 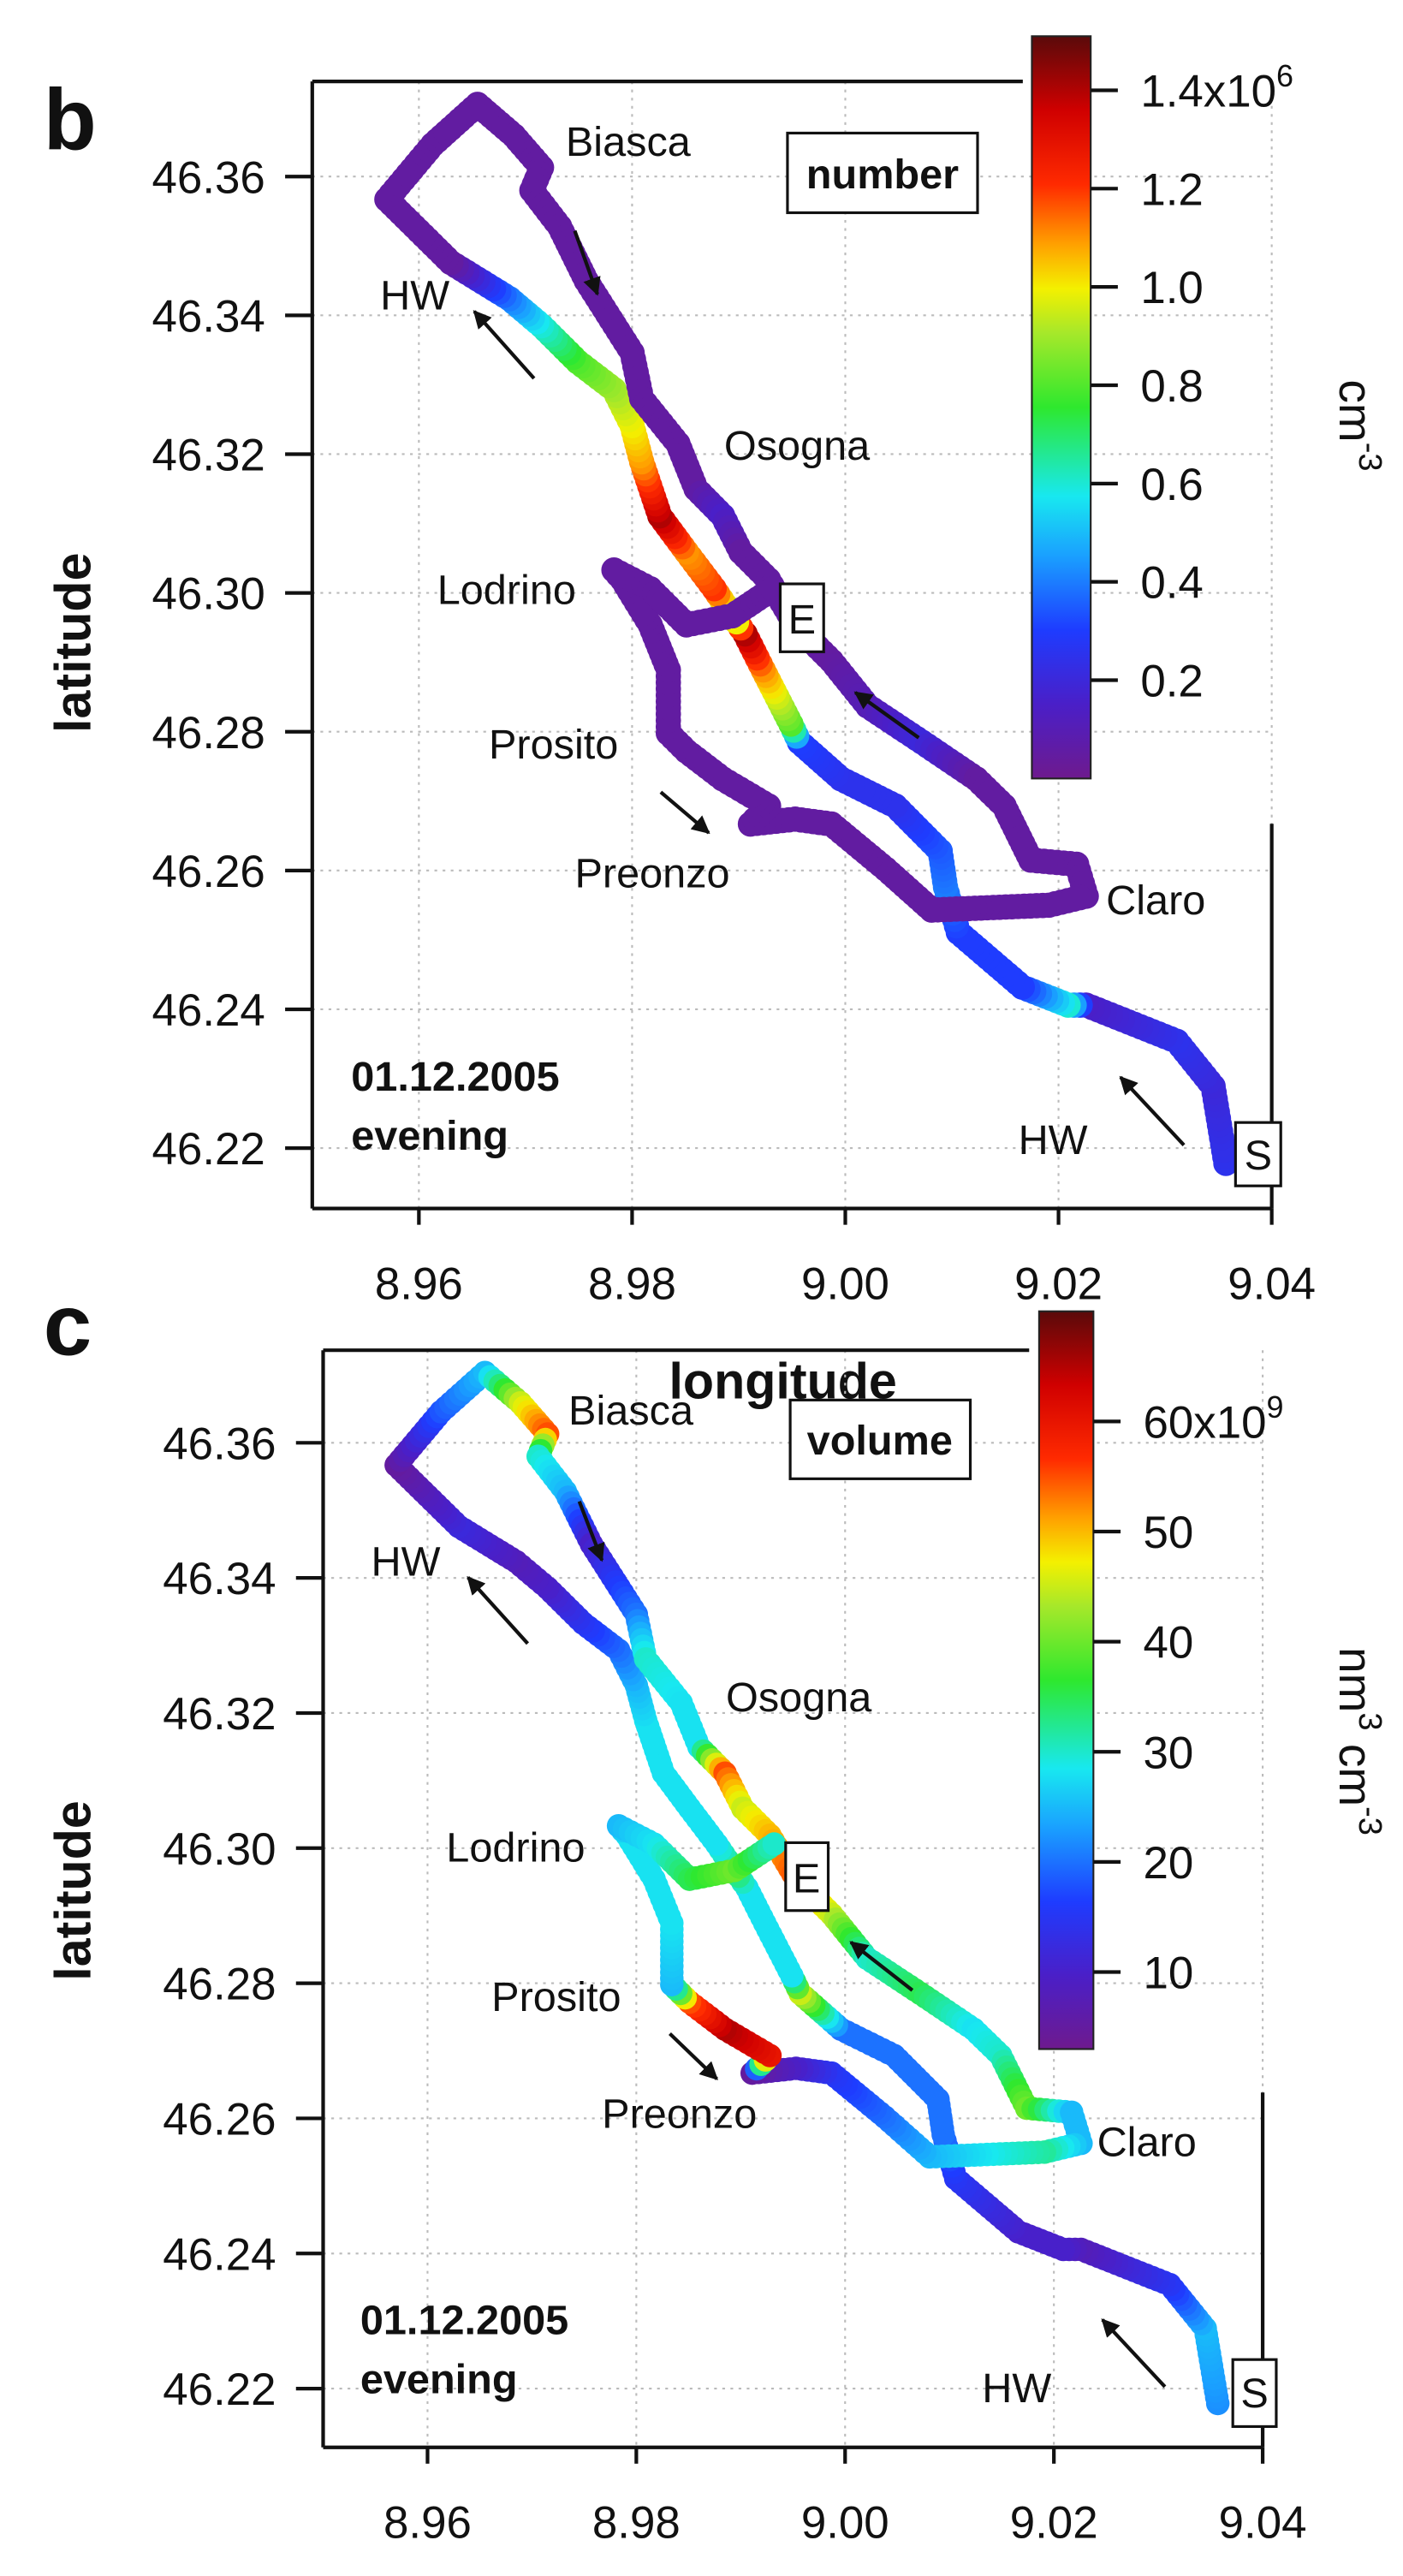 What do you see at coordinates (1171, 190) in the screenshot?
I see `colorbar-tick-label: 1.2` at bounding box center [1171, 190].